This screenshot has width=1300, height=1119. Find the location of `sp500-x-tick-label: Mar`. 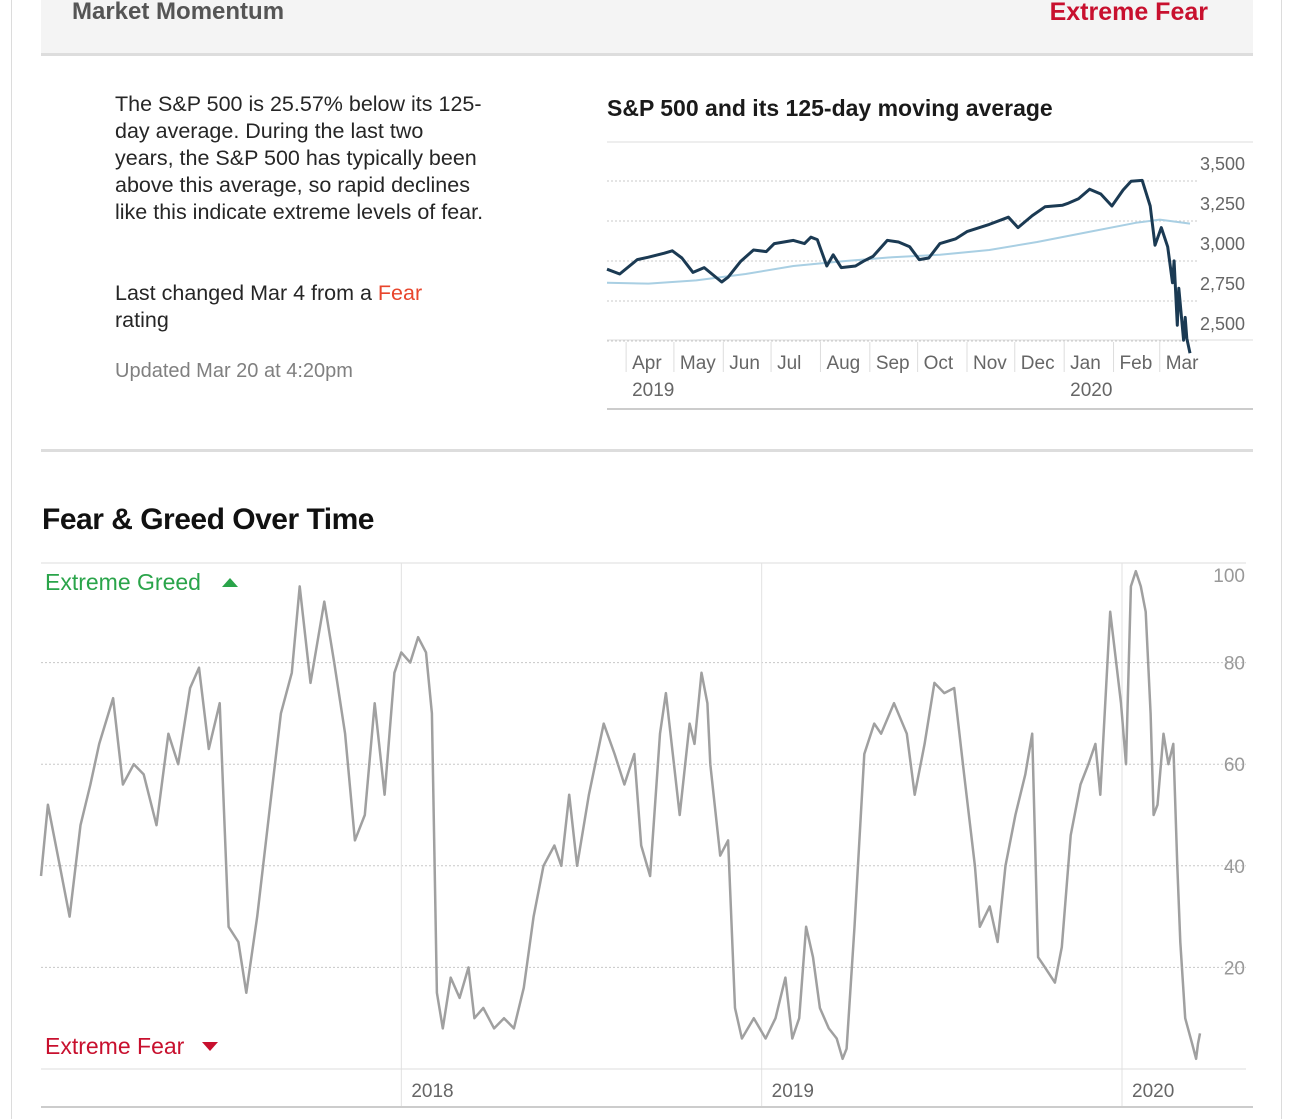

sp500-x-tick-label: Mar is located at coordinates (1182, 363).